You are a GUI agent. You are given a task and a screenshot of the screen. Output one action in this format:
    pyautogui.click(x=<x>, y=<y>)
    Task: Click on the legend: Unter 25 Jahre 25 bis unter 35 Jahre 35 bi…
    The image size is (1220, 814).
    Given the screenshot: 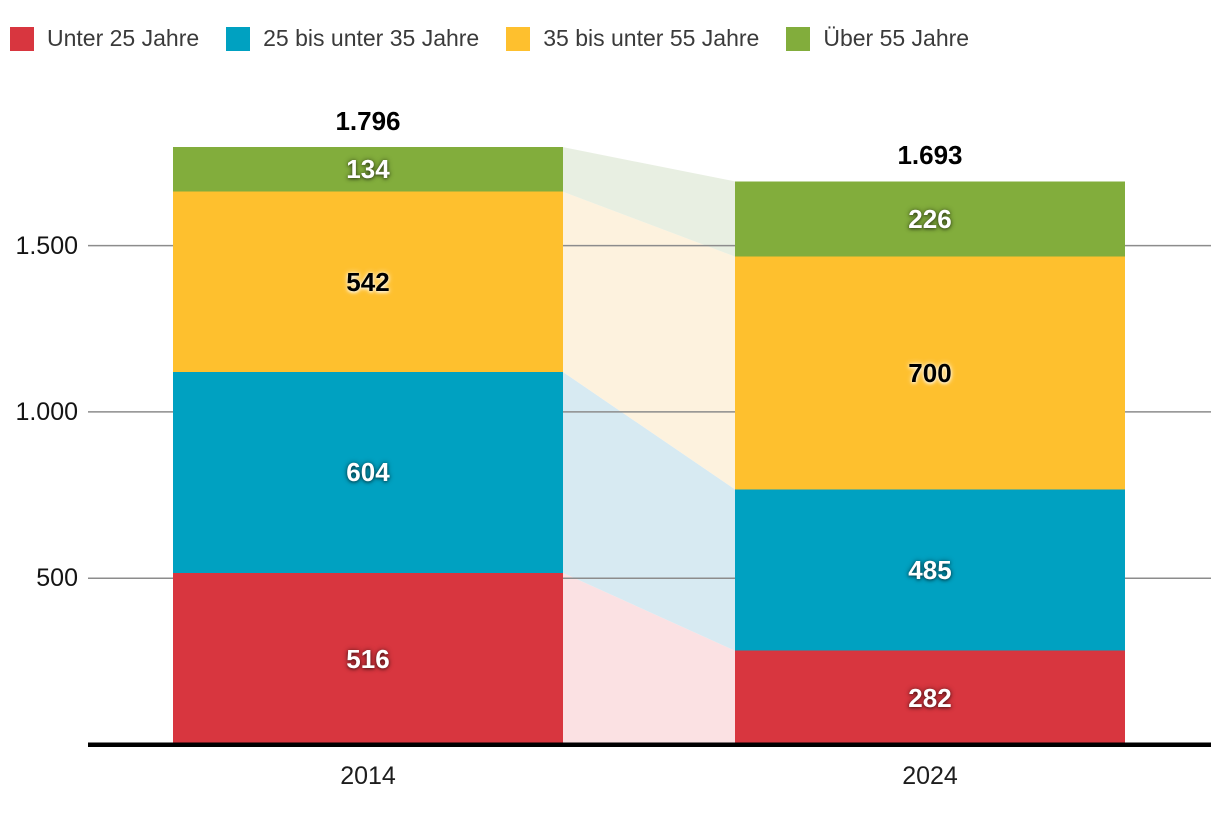 What is the action you would take?
    pyautogui.click(x=489, y=38)
    